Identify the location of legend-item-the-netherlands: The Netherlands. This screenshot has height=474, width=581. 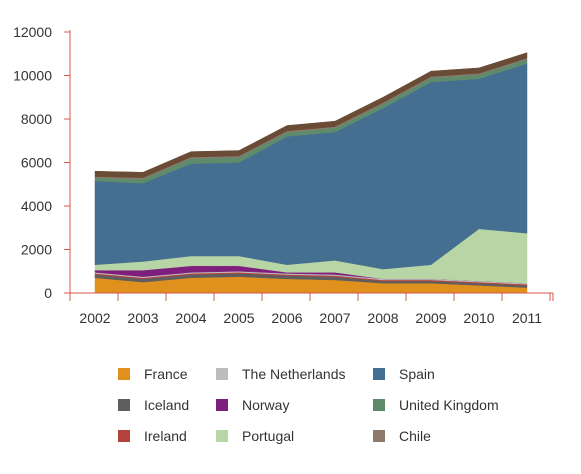
(281, 374).